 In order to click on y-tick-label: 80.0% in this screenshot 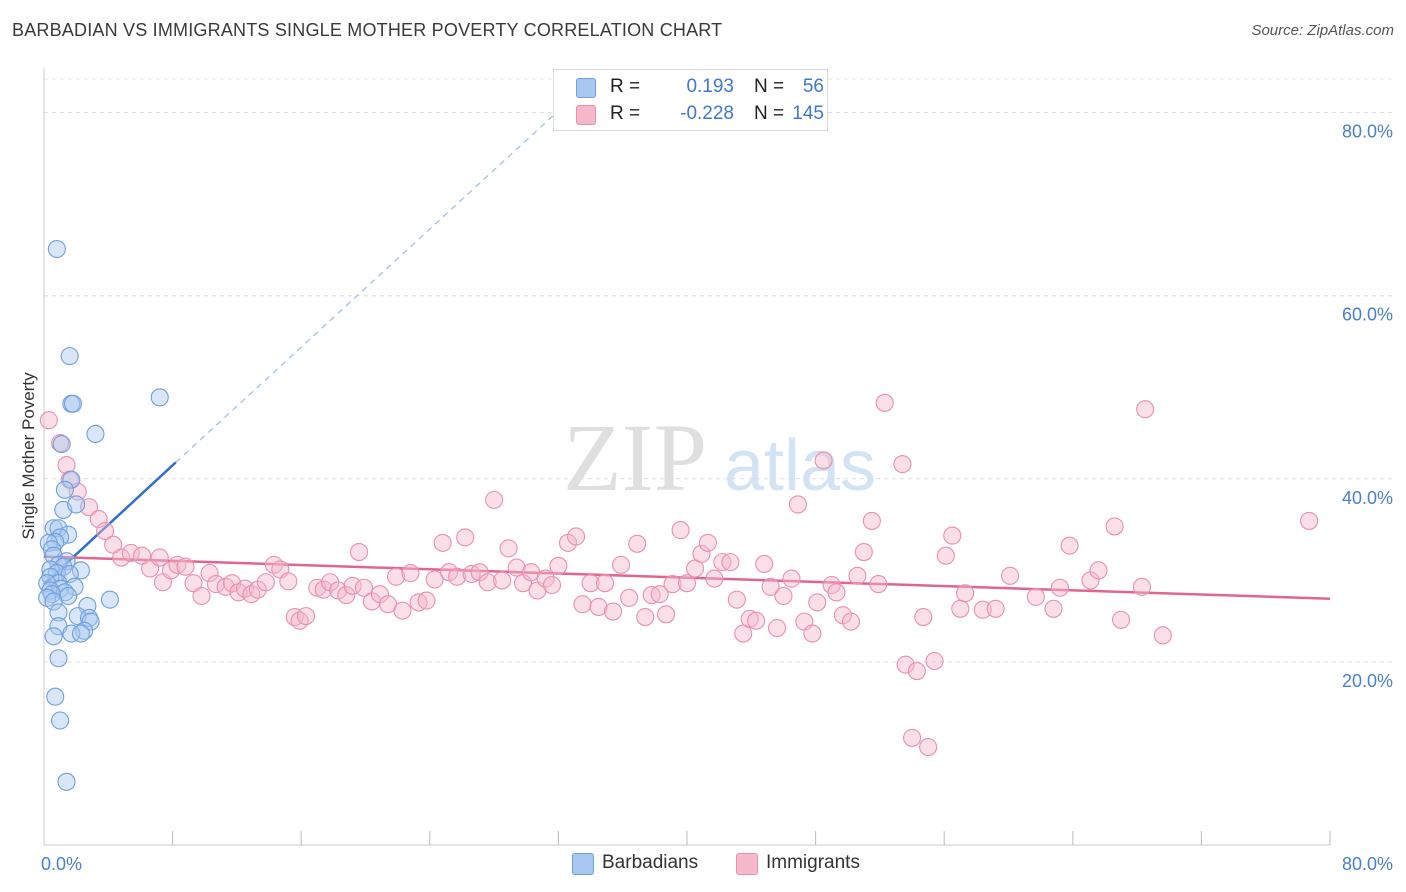, I will do `click(1367, 132)`.